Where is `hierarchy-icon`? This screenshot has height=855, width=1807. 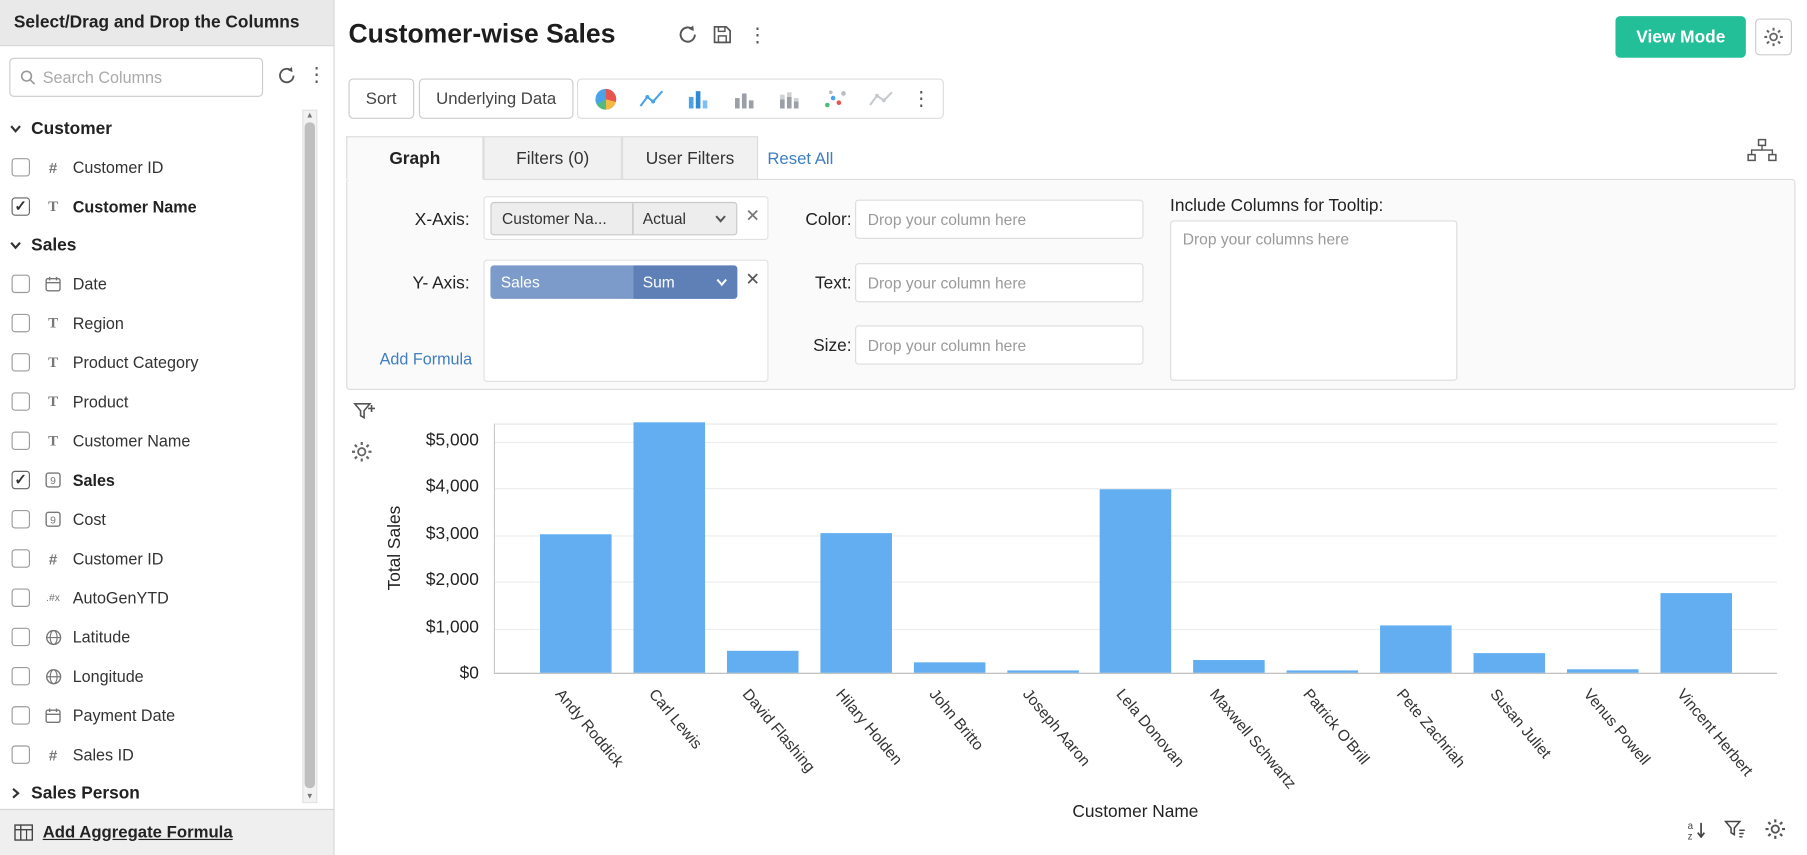 hierarchy-icon is located at coordinates (1762, 150).